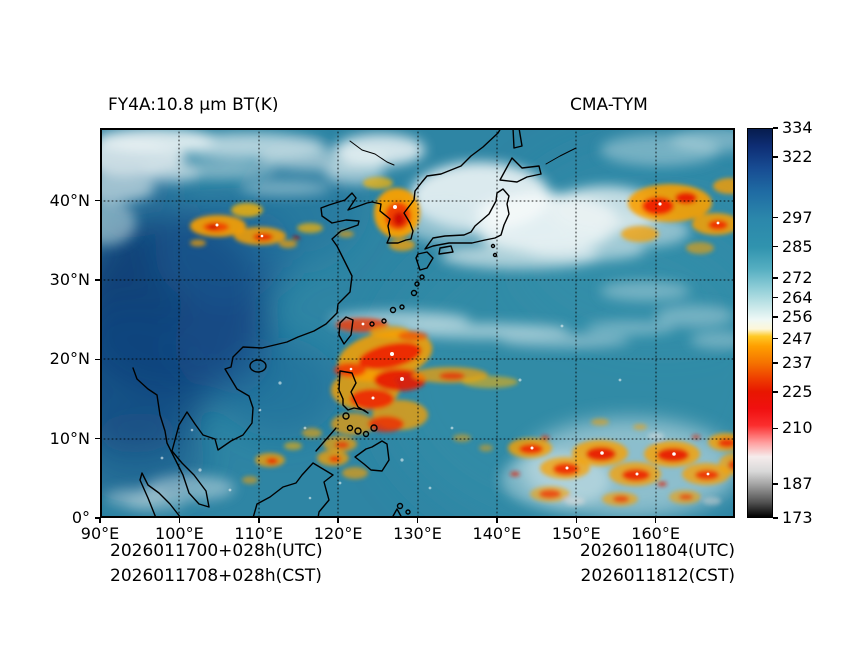 The width and height of the screenshot is (860, 645). I want to click on x-tick-label: 140°E, so click(497, 533).